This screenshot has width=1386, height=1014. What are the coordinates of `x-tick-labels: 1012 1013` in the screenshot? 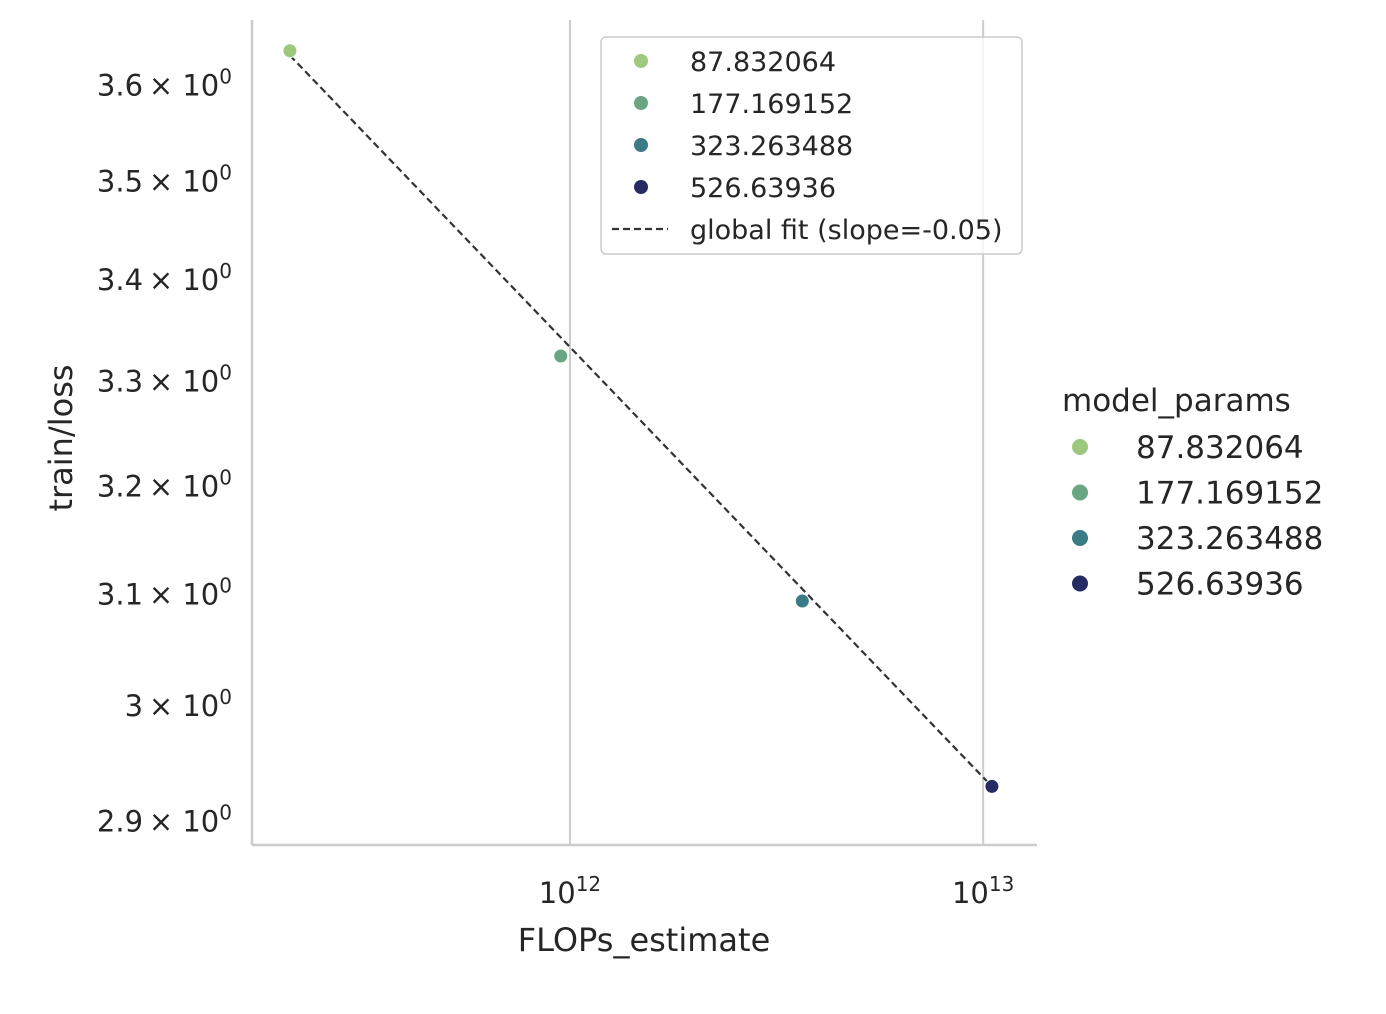 It's located at (777, 891).